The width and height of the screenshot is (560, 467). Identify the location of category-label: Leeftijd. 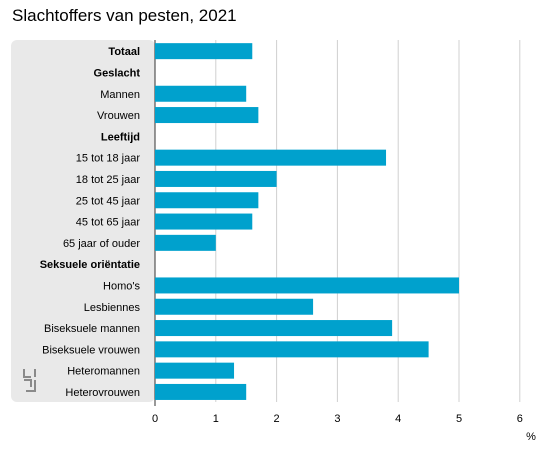
(120, 137).